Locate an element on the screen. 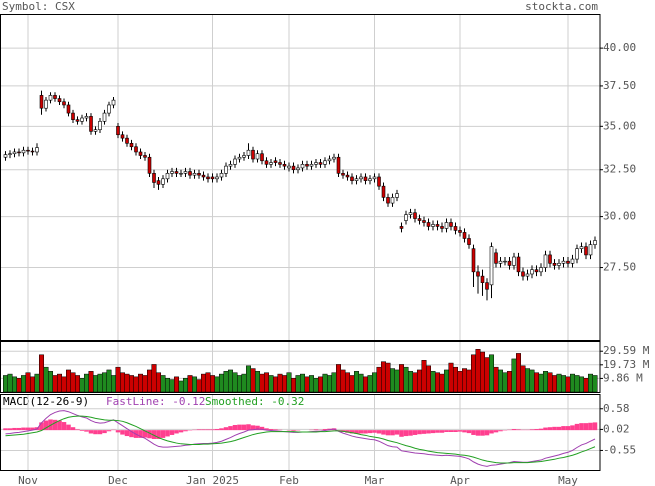  x-tick-label: Jan 2025 is located at coordinates (212, 480).